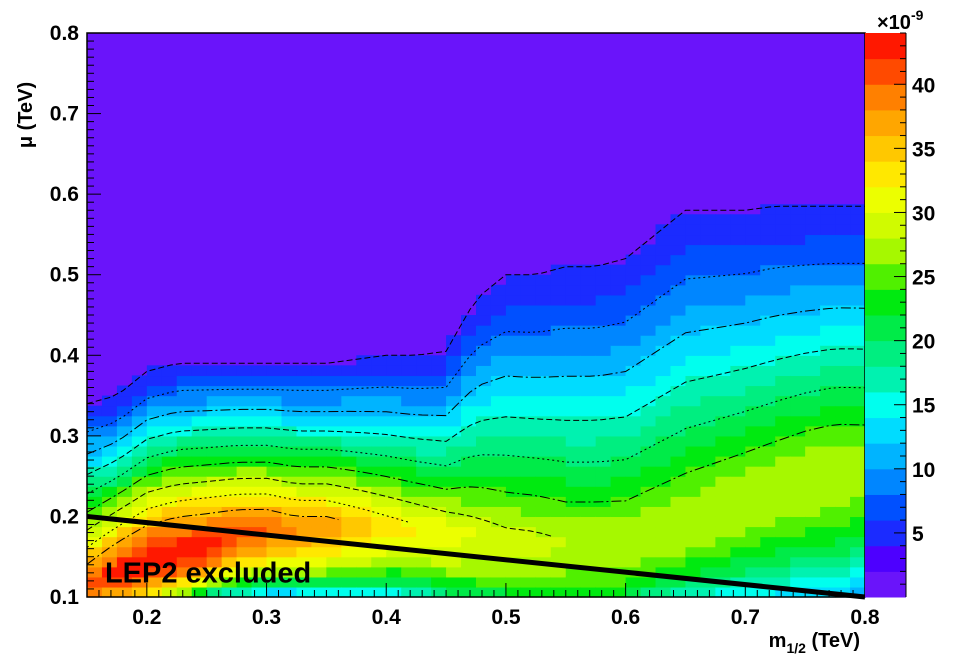 The height and width of the screenshot is (656, 970). Describe the element at coordinates (923, 85) in the screenshot. I see `colorbar-tick-label: 40` at that location.